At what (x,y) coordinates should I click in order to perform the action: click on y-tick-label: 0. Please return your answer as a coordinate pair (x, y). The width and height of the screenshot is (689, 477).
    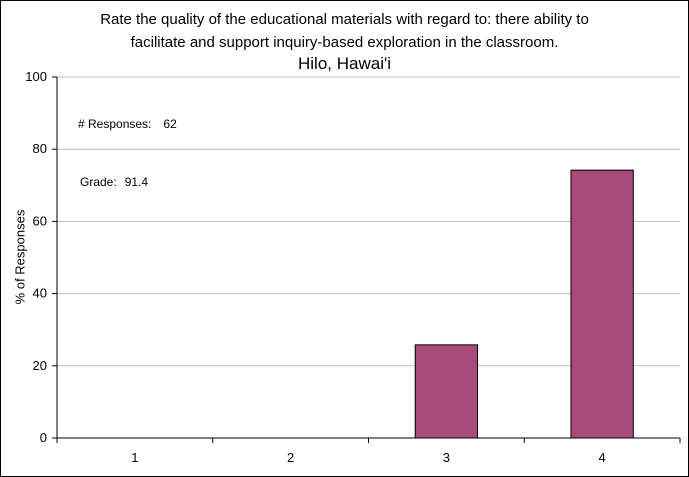
    Looking at the image, I should click on (43, 437).